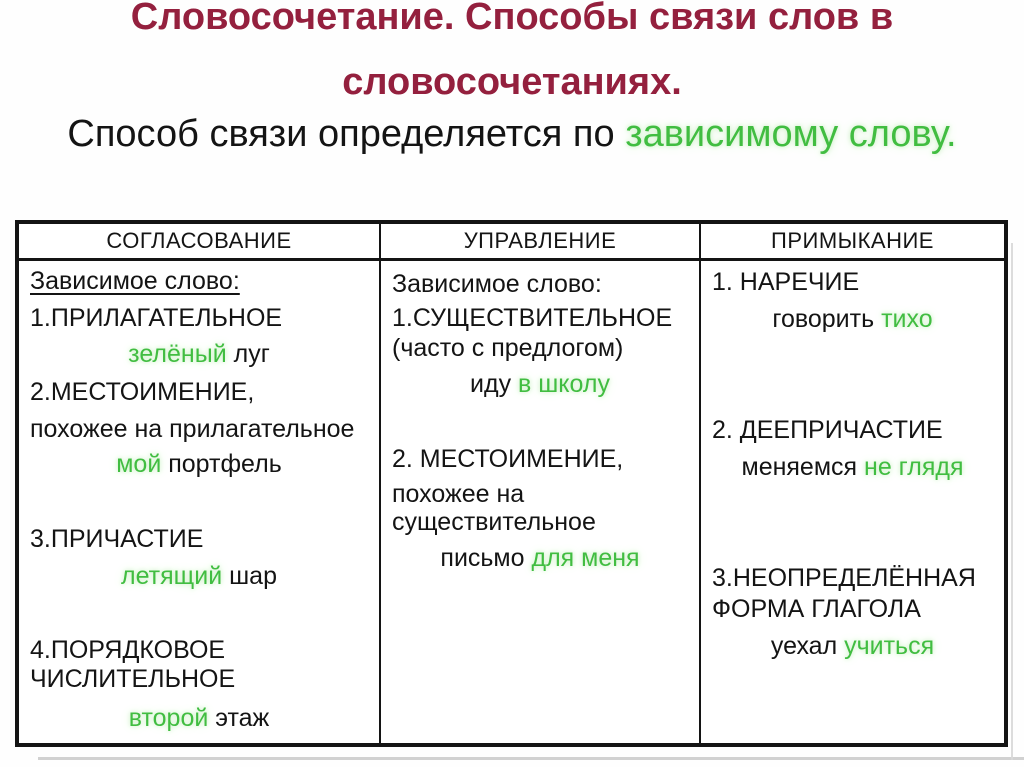 The width and height of the screenshot is (1024, 767). What do you see at coordinates (907, 319) in the screenshot?
I see `green-word: тихо` at bounding box center [907, 319].